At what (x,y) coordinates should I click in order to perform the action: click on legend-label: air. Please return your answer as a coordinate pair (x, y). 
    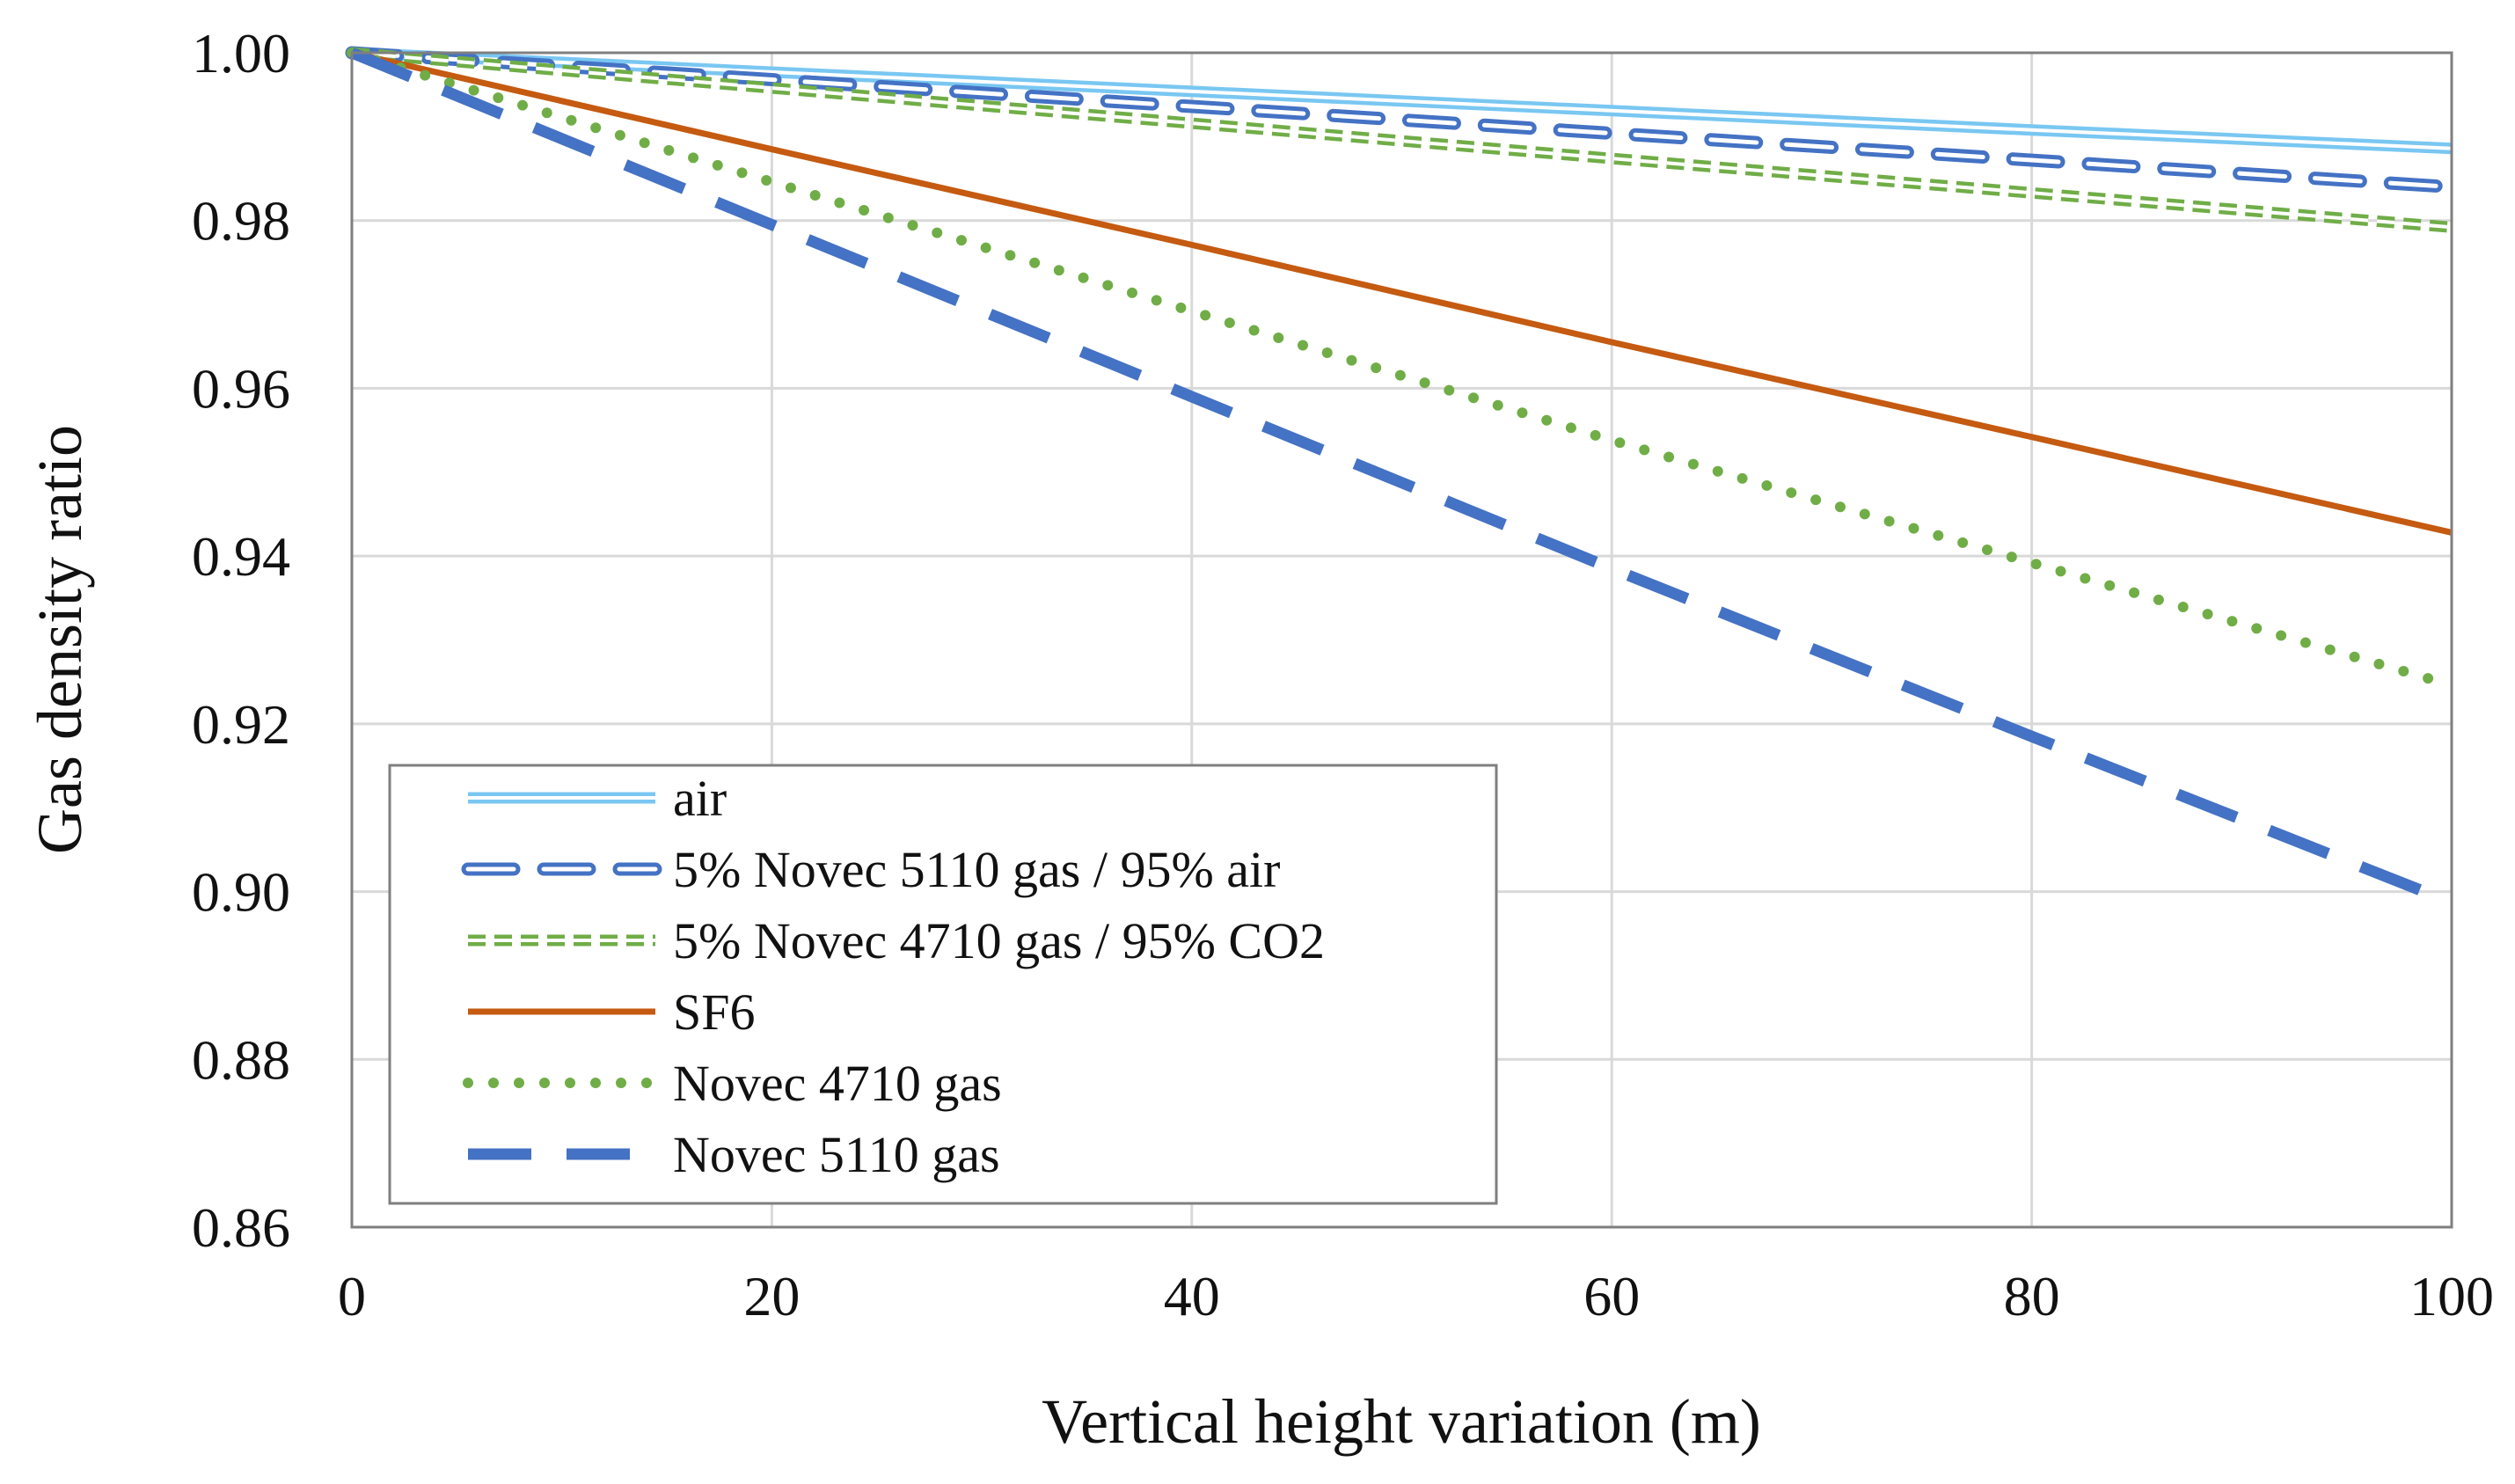
    Looking at the image, I should click on (700, 798).